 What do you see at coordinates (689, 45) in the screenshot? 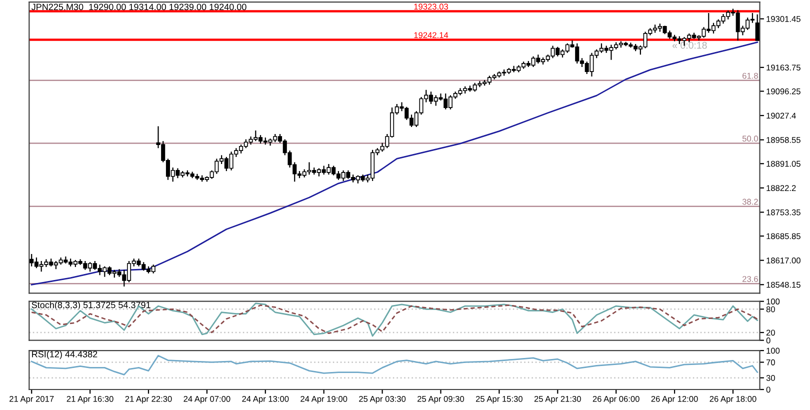
I see `annotation: « 0:0:18` at bounding box center [689, 45].